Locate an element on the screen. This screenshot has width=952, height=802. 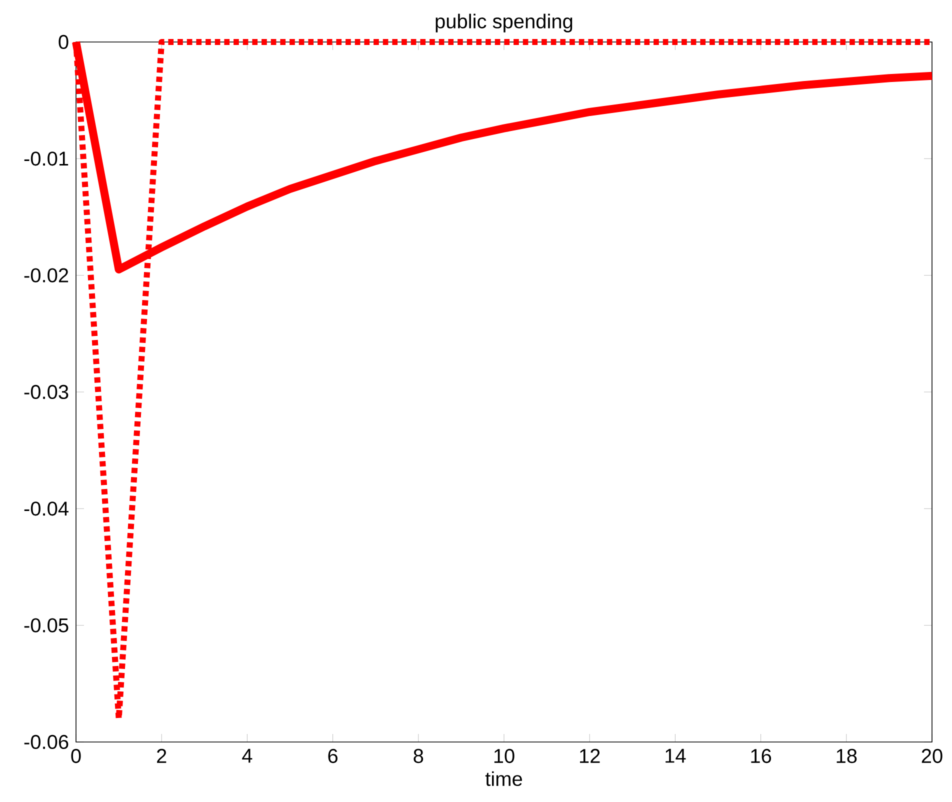
x-tick-label: 16 is located at coordinates (761, 756).